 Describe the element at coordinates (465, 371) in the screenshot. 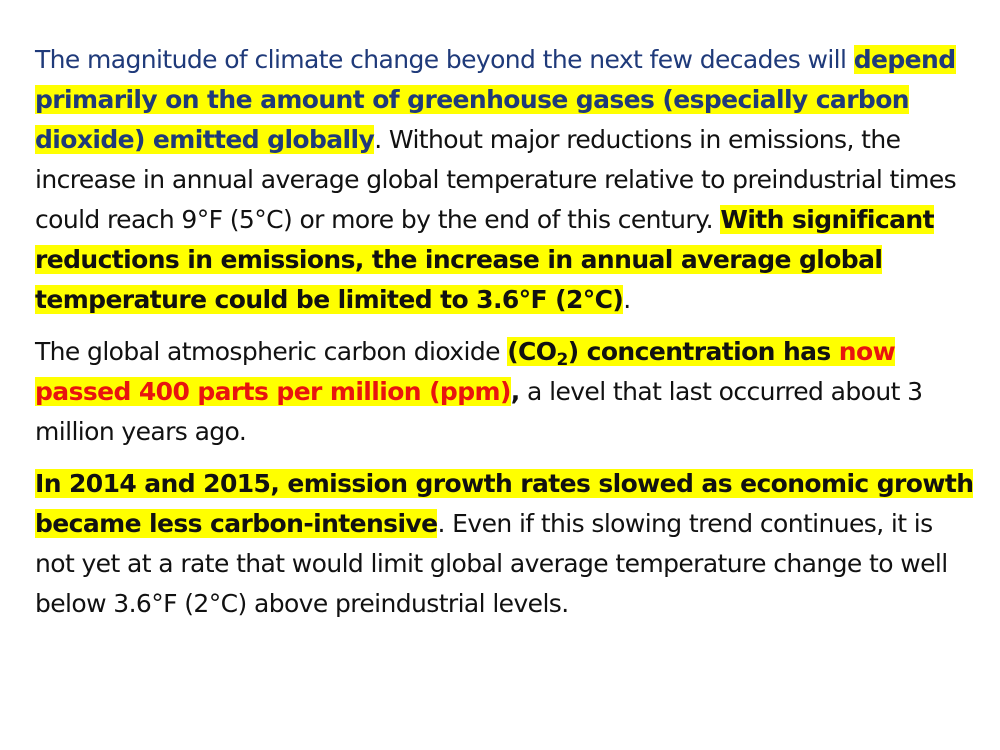

I see `ppm-highlight-red: now passed 400 parts per million (ppm)` at that location.